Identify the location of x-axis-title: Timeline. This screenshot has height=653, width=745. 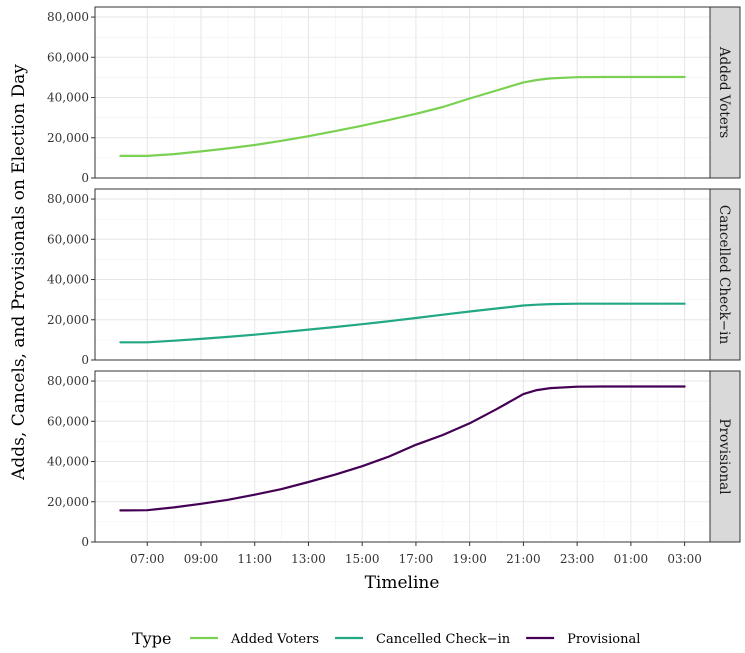
(402, 583).